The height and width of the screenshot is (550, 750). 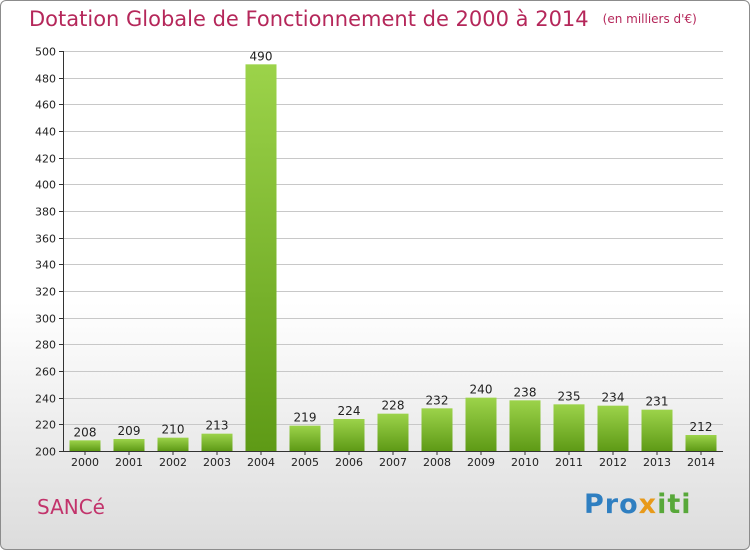 I want to click on value-label-2001: 209, so click(x=129, y=431).